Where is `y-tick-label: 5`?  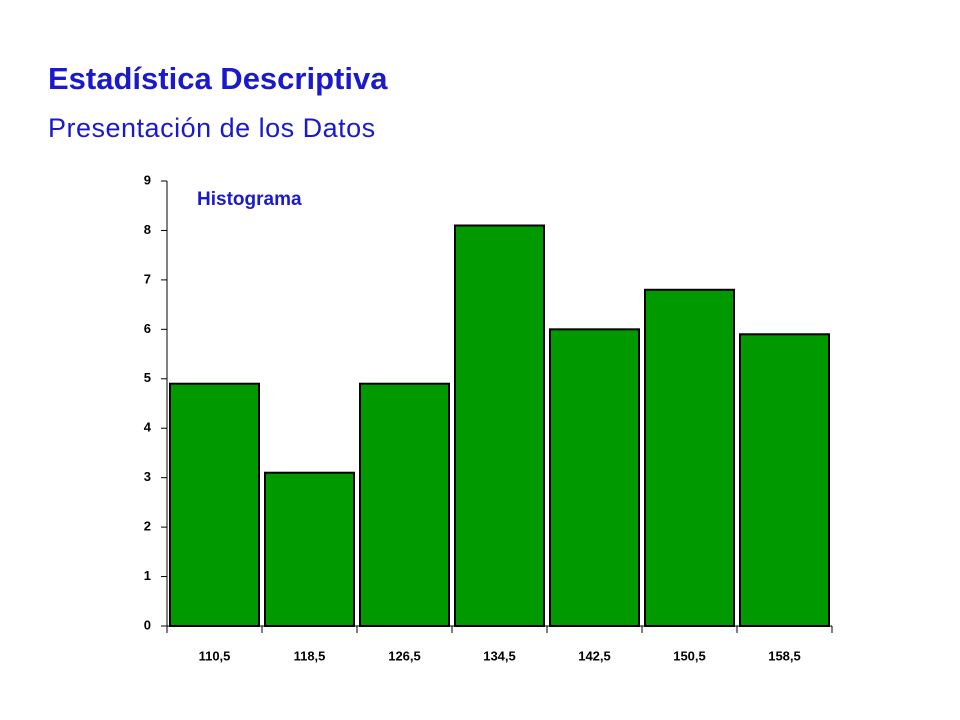 y-tick-label: 5 is located at coordinates (147, 377).